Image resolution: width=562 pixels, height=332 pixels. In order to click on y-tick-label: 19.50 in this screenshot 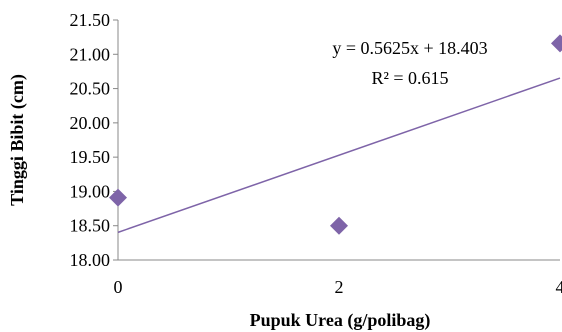, I will do `click(90, 157)`.